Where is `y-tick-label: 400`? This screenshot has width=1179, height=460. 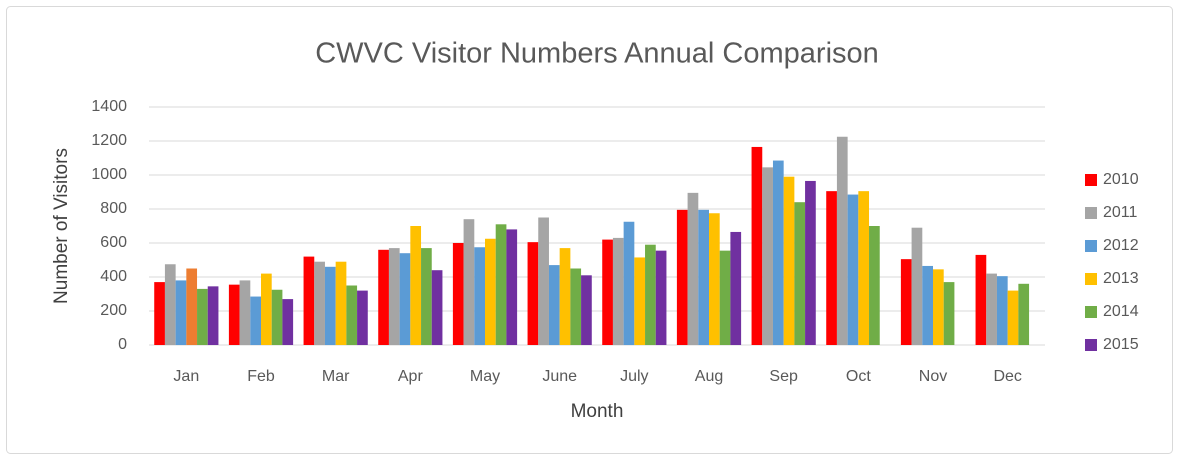 y-tick-label: 400 is located at coordinates (113, 276).